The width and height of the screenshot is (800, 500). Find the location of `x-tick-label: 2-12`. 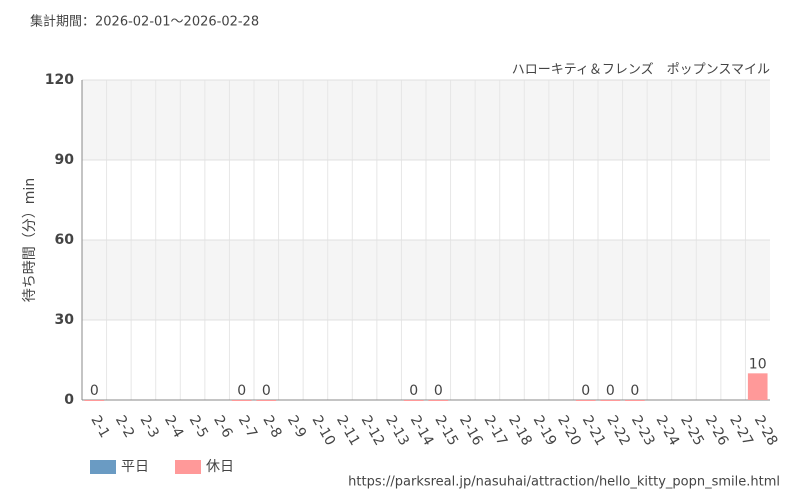

x-tick-label: 2-12 is located at coordinates (373, 431).